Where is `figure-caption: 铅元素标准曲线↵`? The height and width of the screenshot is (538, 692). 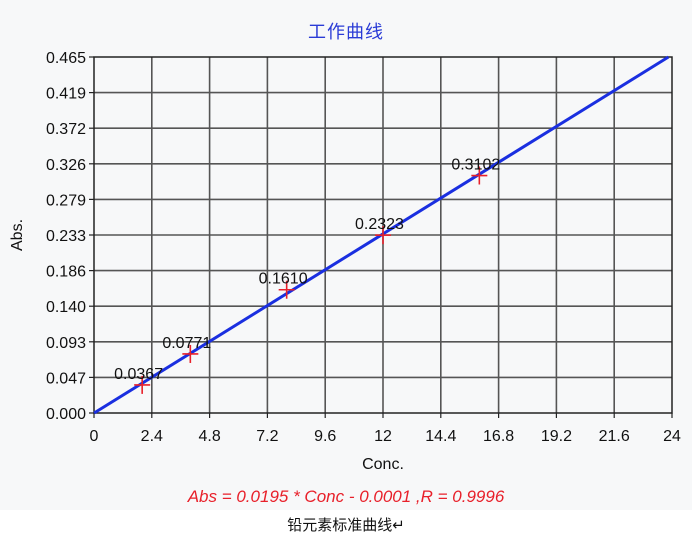 figure-caption: 铅元素标准曲线↵ is located at coordinates (346, 525).